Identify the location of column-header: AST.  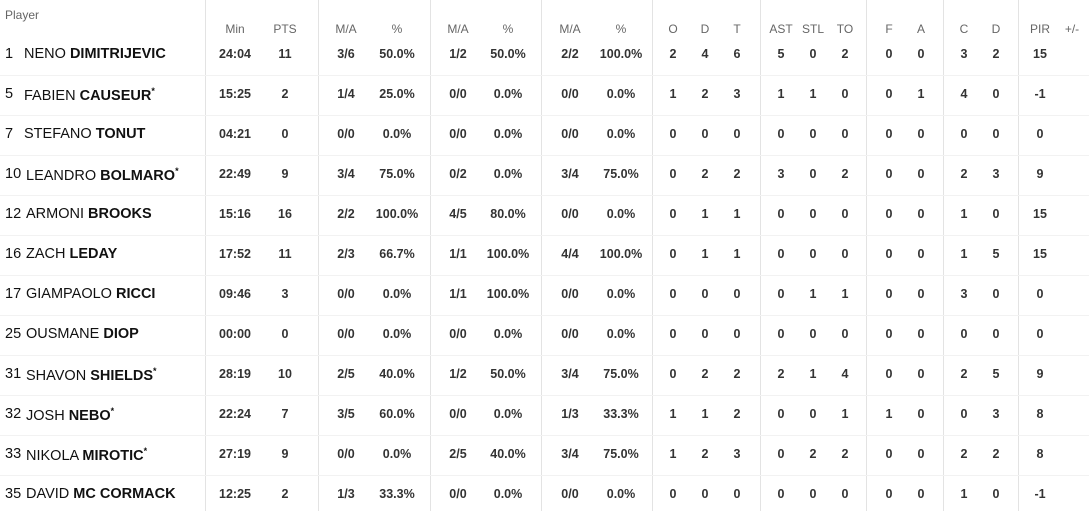
(781, 29).